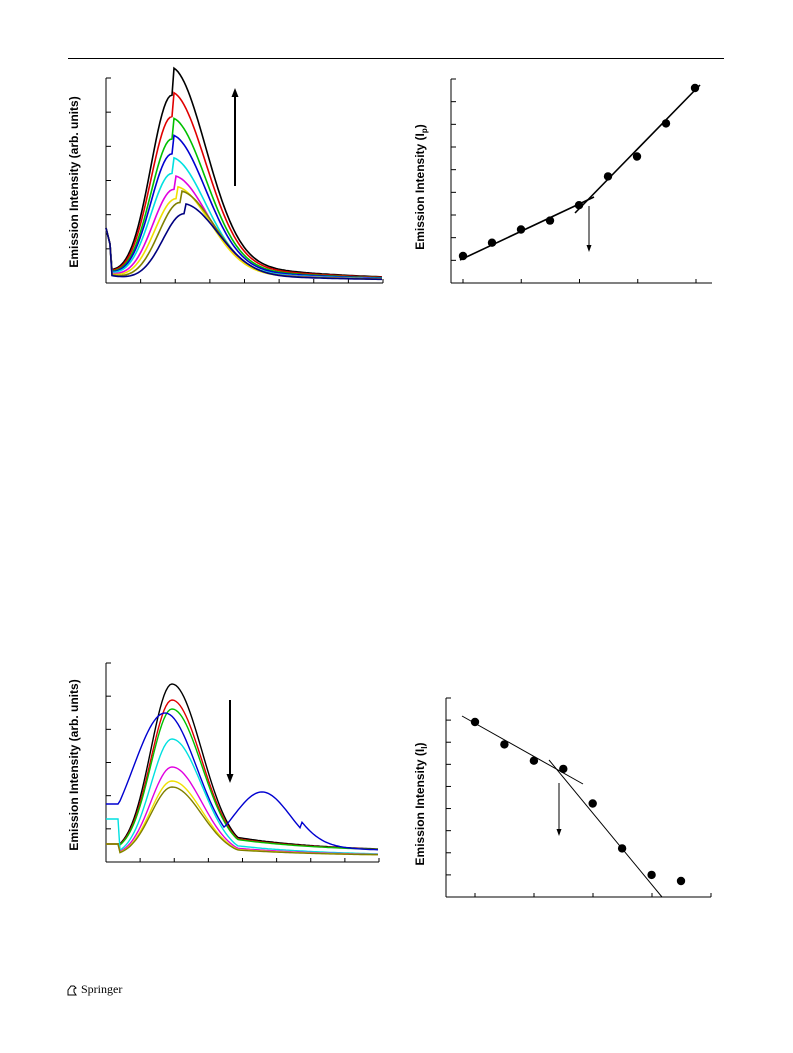 The height and width of the screenshot is (1053, 793). I want to click on bottom-left-ticks, so click(242, 762).